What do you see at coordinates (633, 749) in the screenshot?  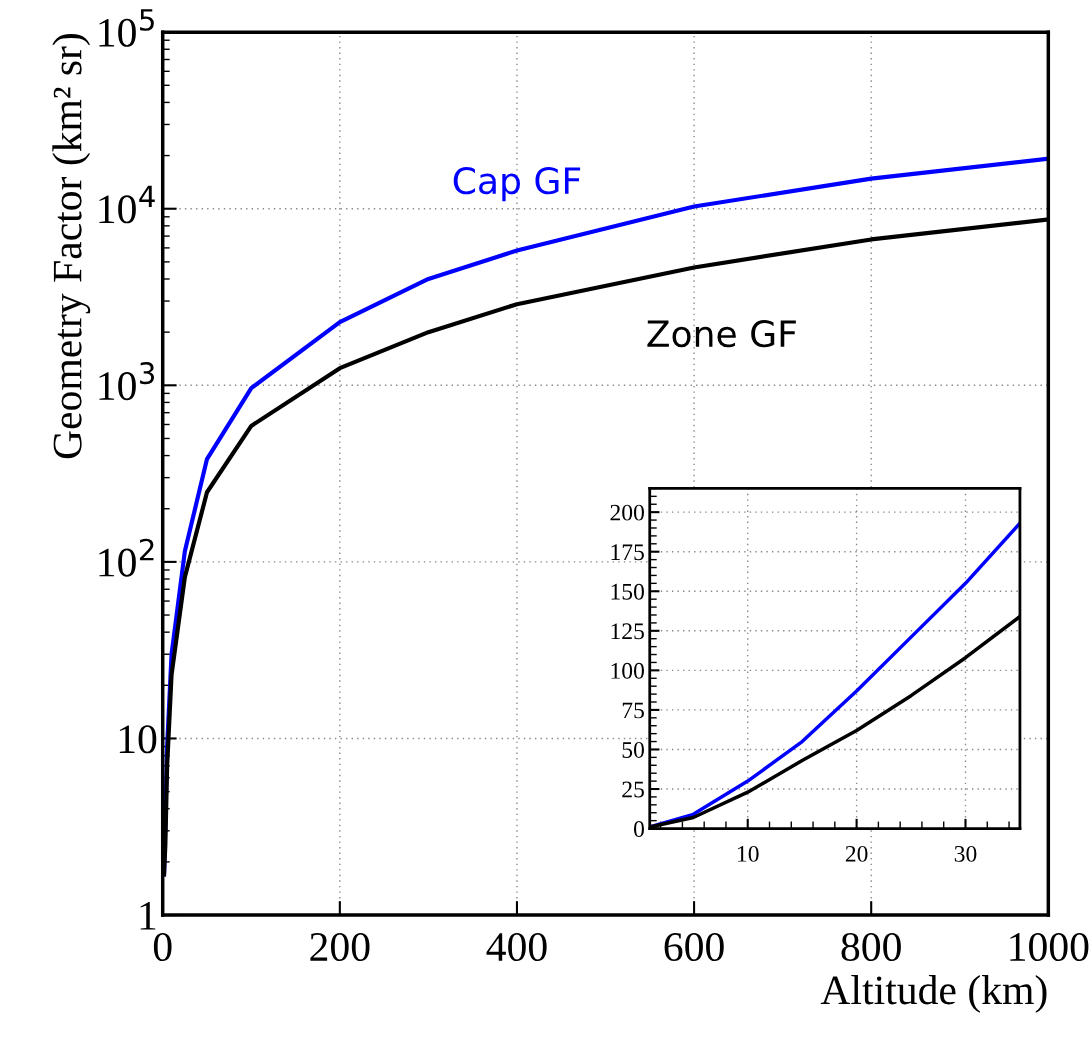 I see `y-tick-label: 50` at bounding box center [633, 749].